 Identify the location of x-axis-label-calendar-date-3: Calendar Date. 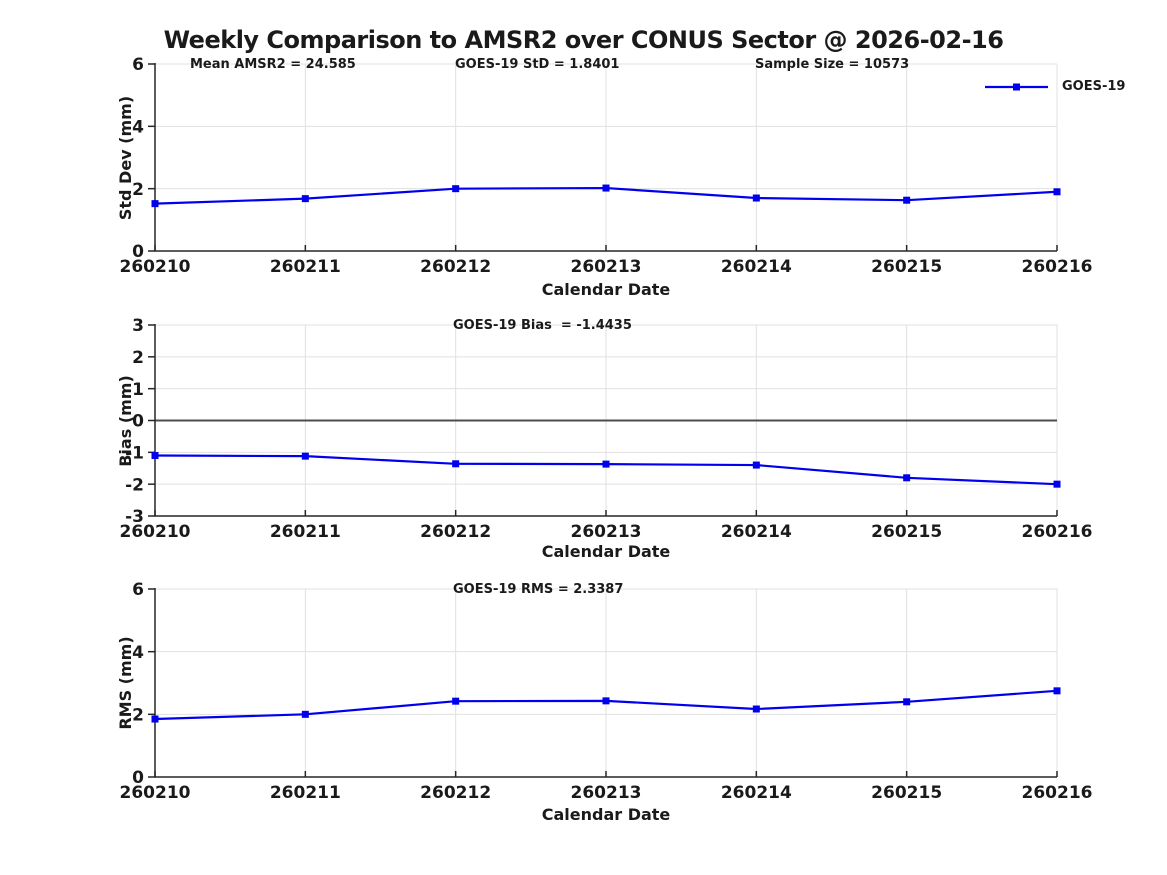
(606, 814).